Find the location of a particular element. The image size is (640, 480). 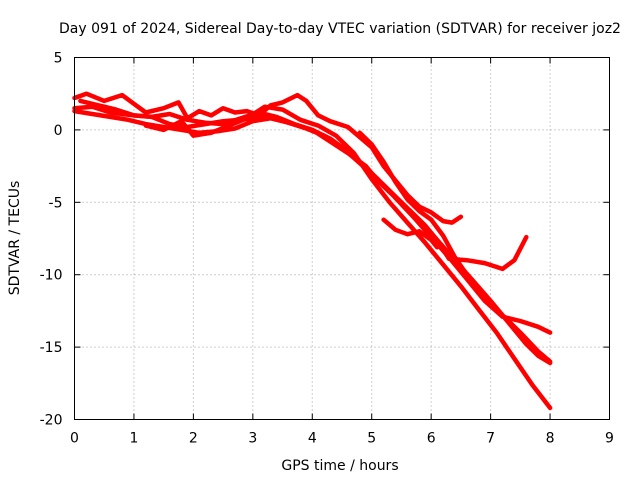

x-tick-label: 2 is located at coordinates (193, 439).